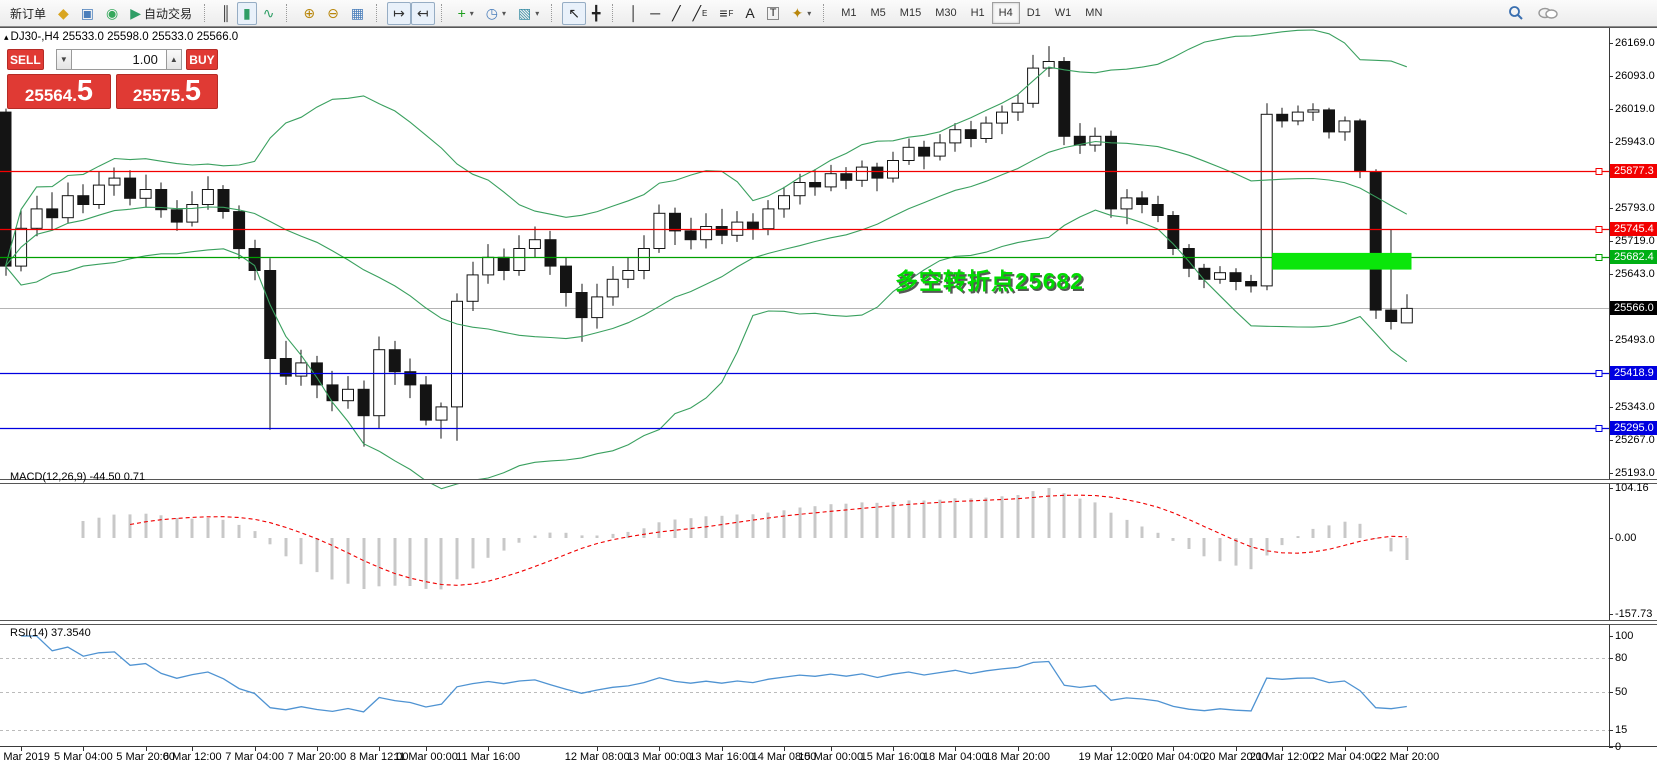 The height and width of the screenshot is (774, 1657). I want to click on price-tag: 25745.4, so click(1633, 229).